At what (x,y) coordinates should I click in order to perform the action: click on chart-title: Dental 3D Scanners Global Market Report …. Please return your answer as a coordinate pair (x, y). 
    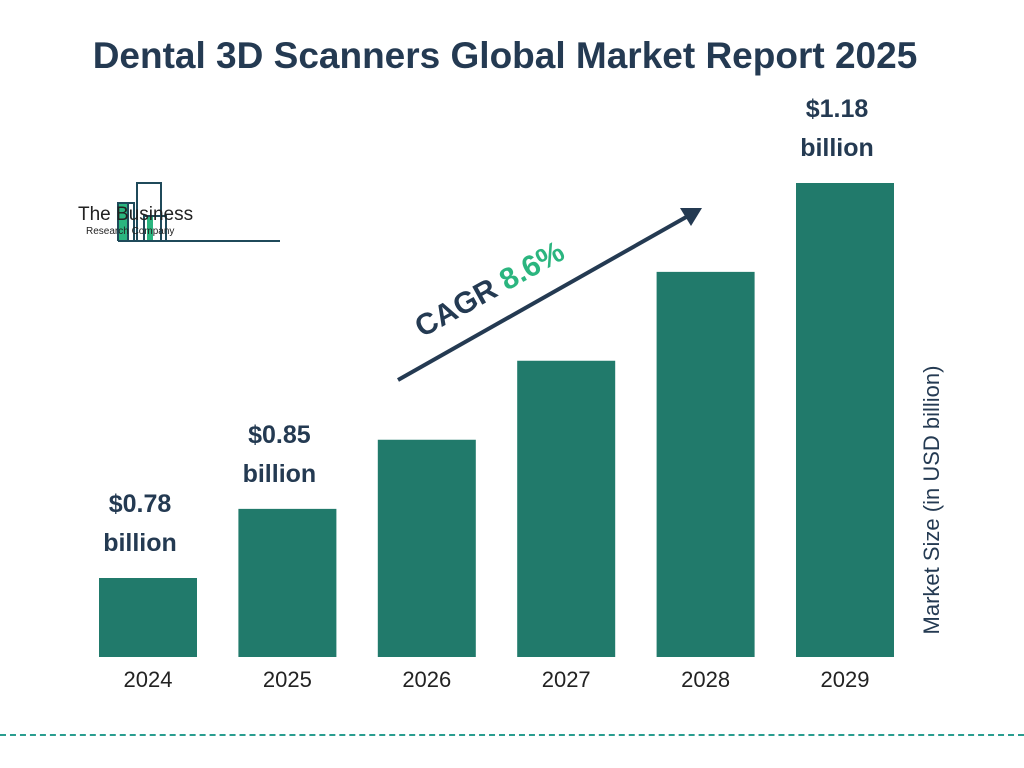
    Looking at the image, I should click on (505, 55).